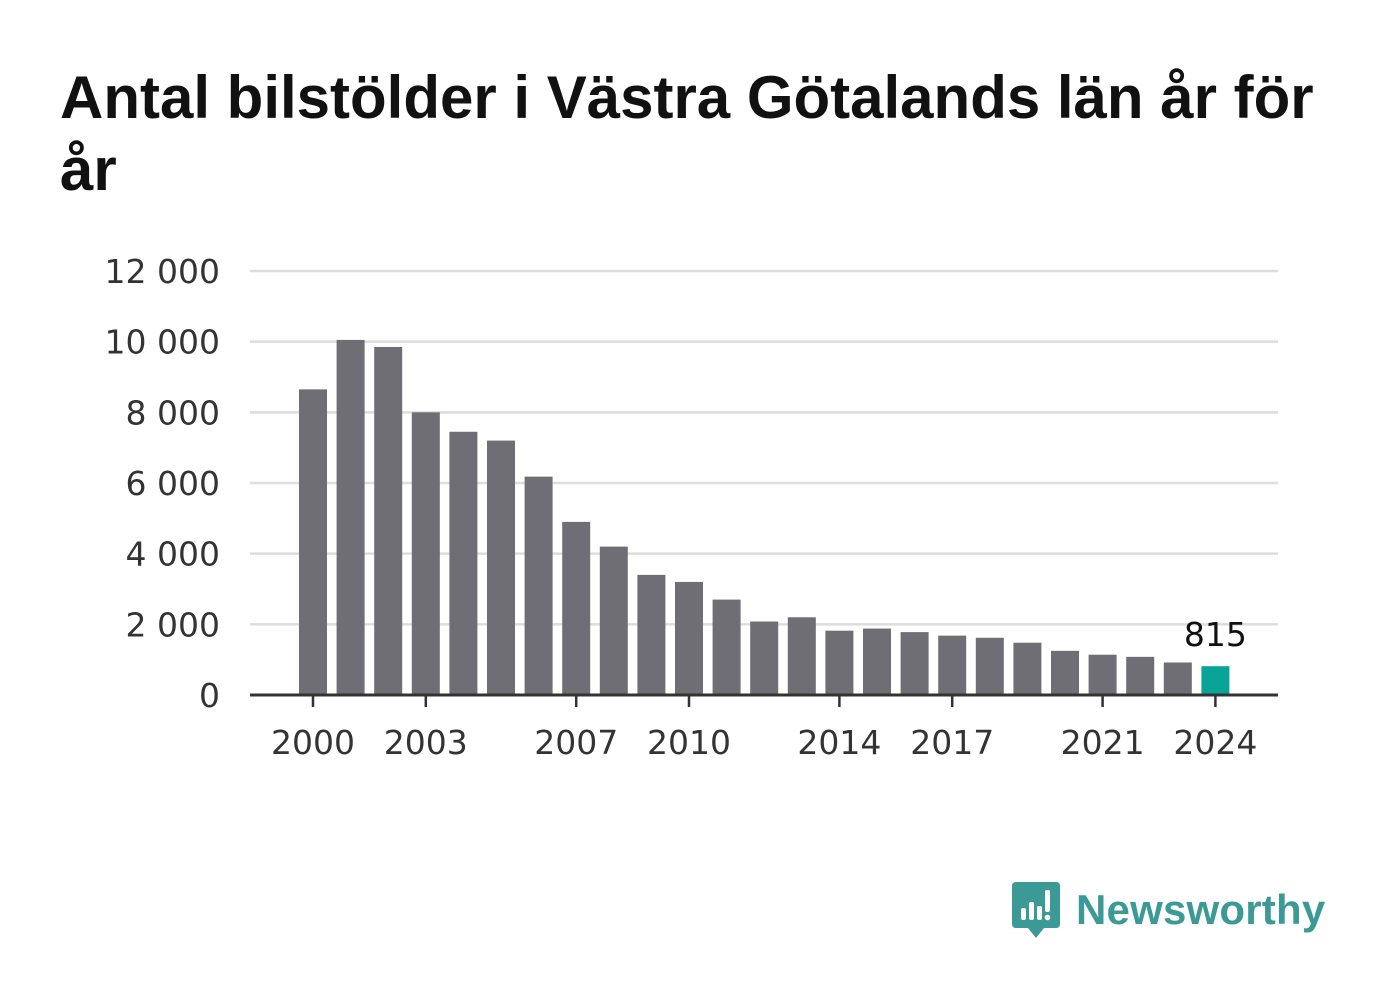  I want to click on bar-2013, so click(801, 656).